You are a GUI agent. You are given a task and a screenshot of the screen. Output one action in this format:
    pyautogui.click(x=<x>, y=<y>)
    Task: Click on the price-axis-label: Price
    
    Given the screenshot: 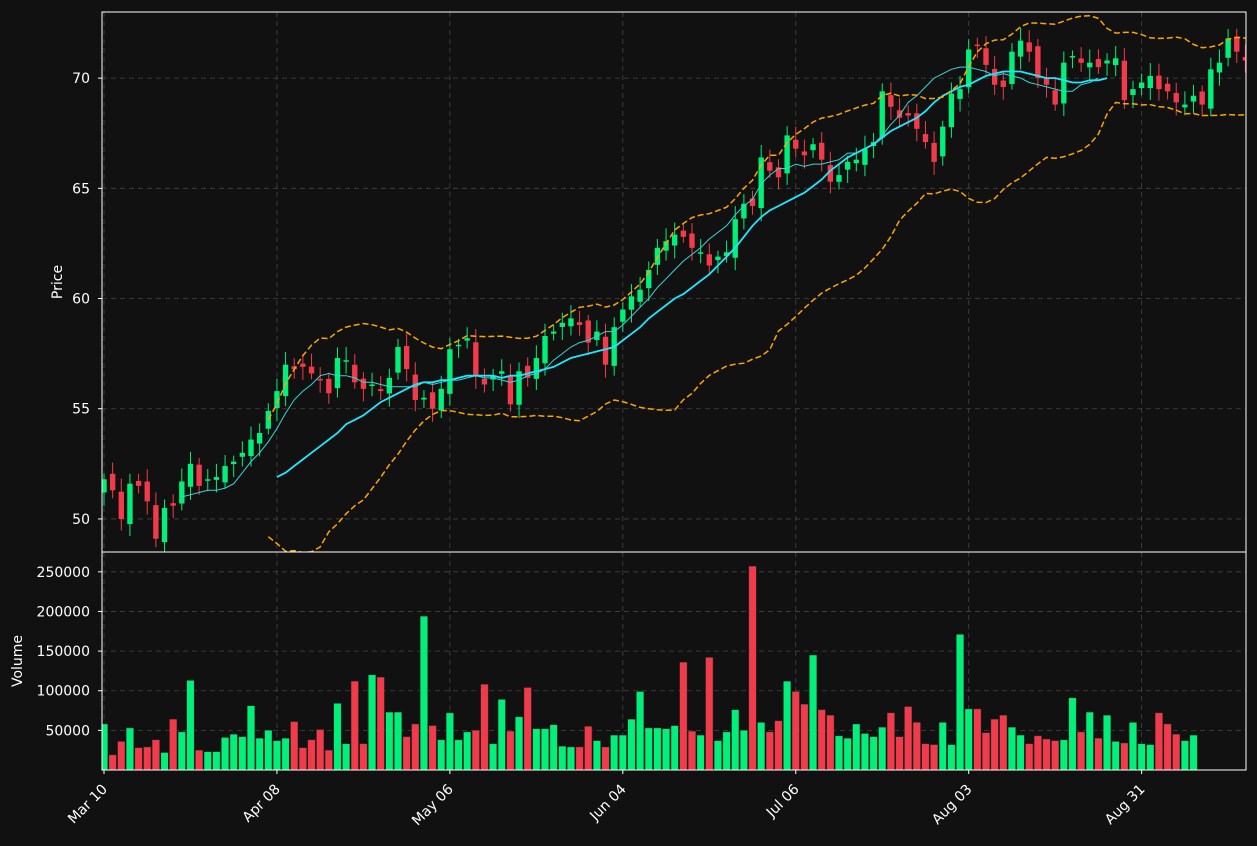 What is the action you would take?
    pyautogui.click(x=58, y=282)
    